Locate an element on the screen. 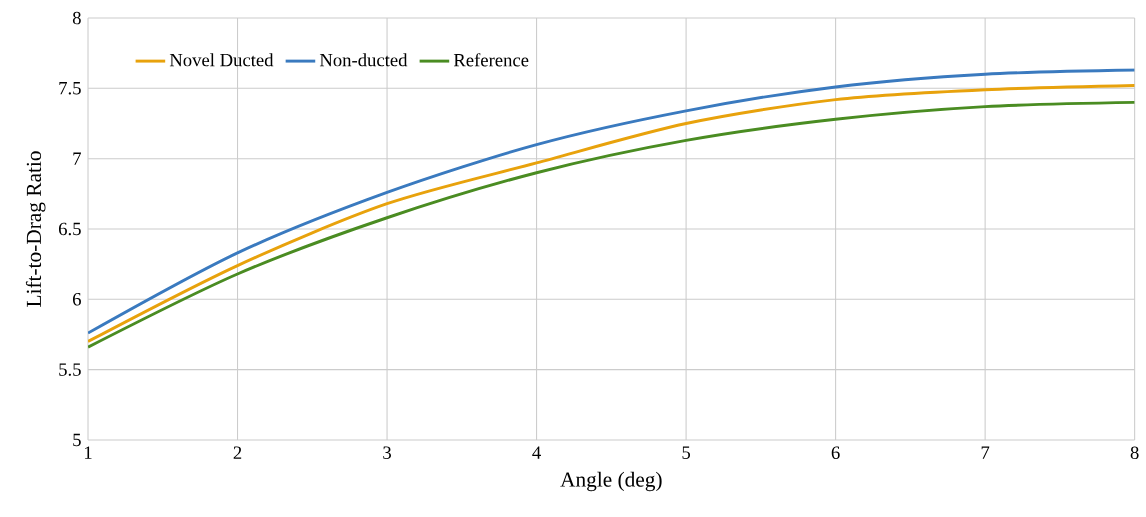 The width and height of the screenshot is (1146, 517). y-tick-label: 6 is located at coordinates (76, 299).